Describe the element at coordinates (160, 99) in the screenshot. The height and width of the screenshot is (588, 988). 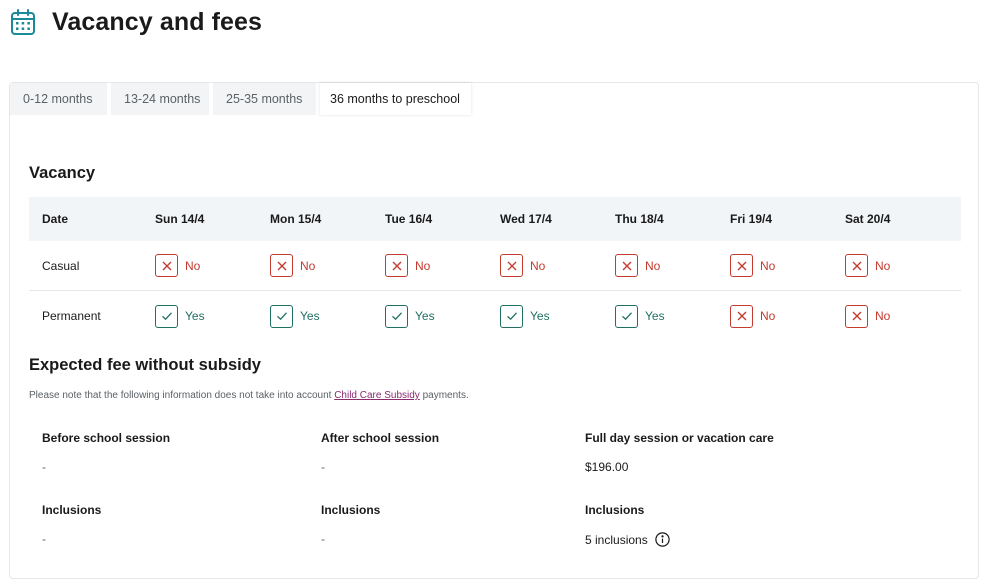
I see `tab-13-24-months: 13-24 months` at that location.